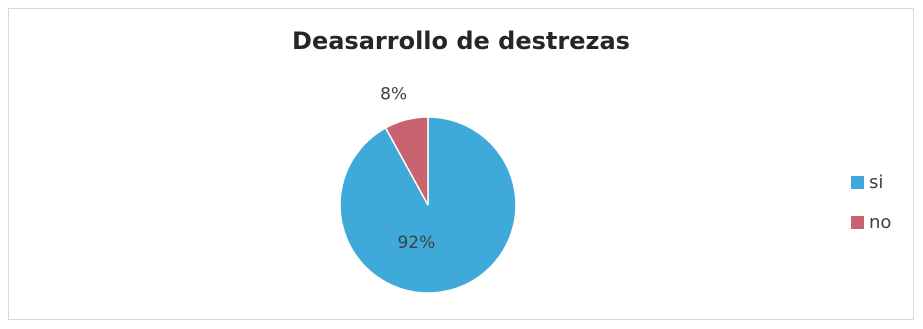  Describe the element at coordinates (393, 95) in the screenshot. I see `data-label-no: 8%` at that location.